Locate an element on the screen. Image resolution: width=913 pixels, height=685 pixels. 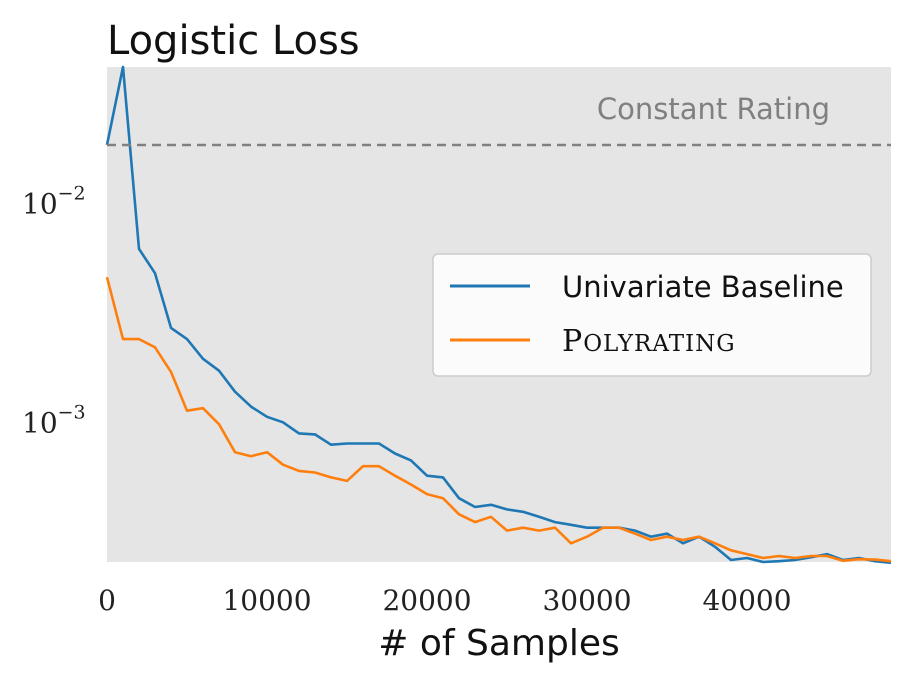
reference-line-label: Constant Rating is located at coordinates (713, 109).